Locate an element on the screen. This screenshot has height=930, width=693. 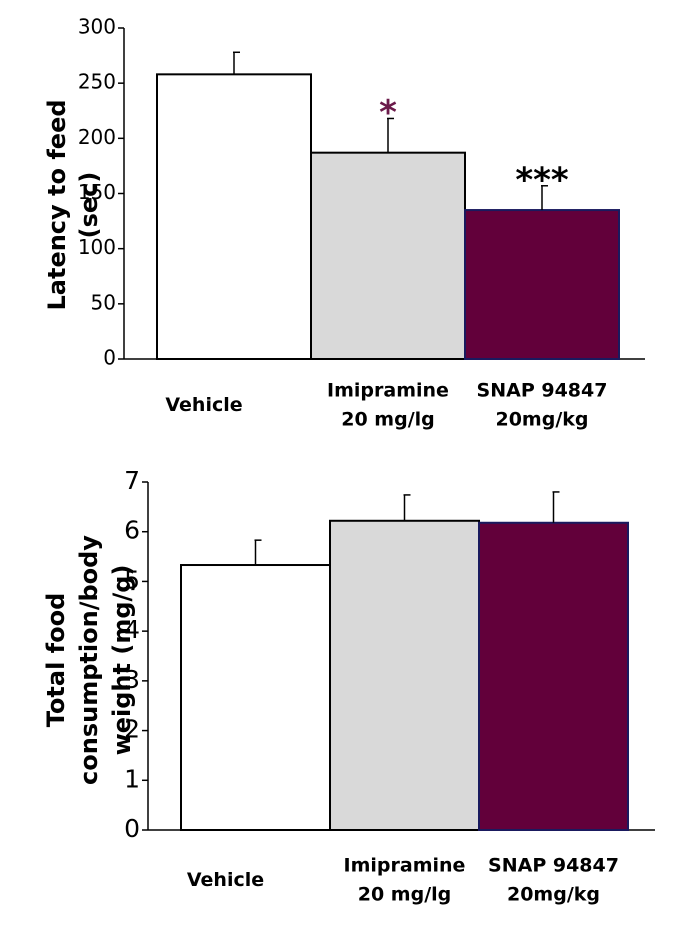
y-tick-label: 2 is located at coordinates (132, 729).